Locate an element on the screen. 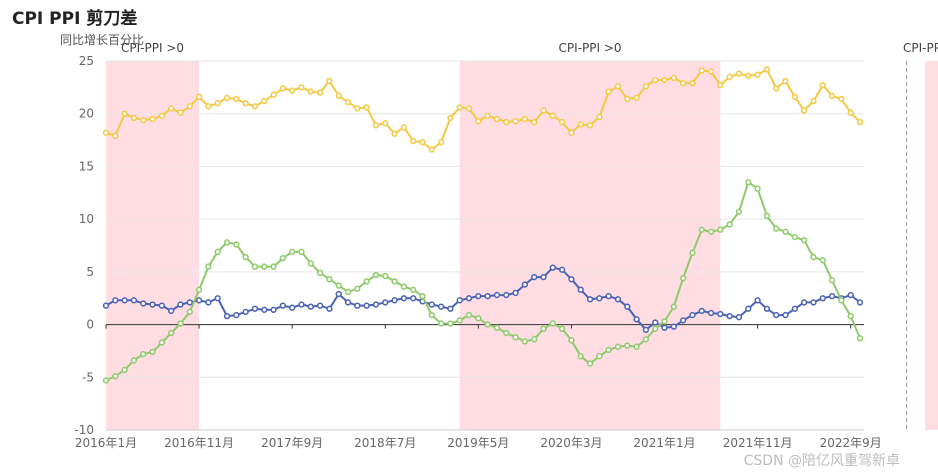  x-tick-label: 2019年5月 is located at coordinates (478, 443).